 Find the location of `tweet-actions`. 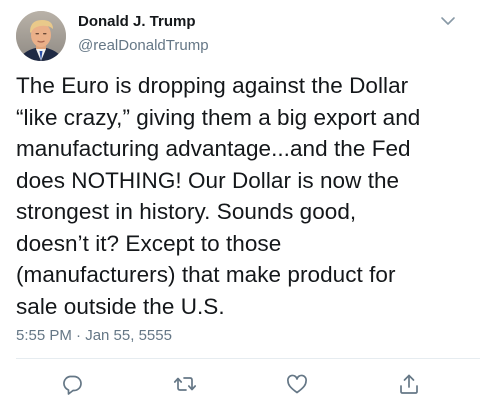

tweet-actions is located at coordinates (240, 385).